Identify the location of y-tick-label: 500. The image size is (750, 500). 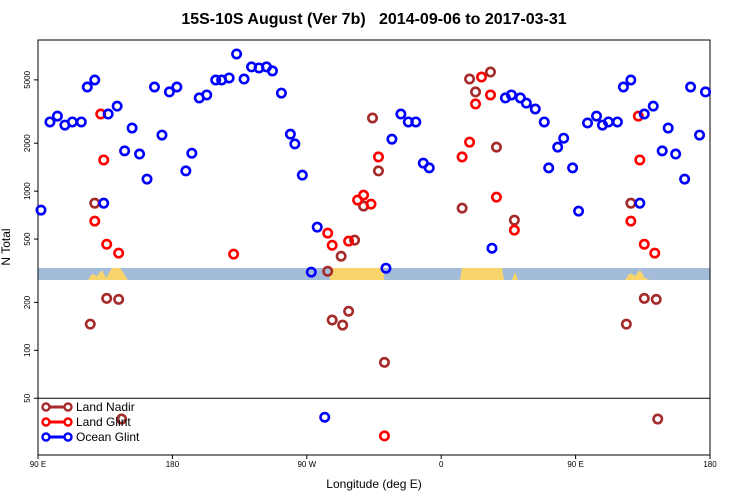
(27, 239).